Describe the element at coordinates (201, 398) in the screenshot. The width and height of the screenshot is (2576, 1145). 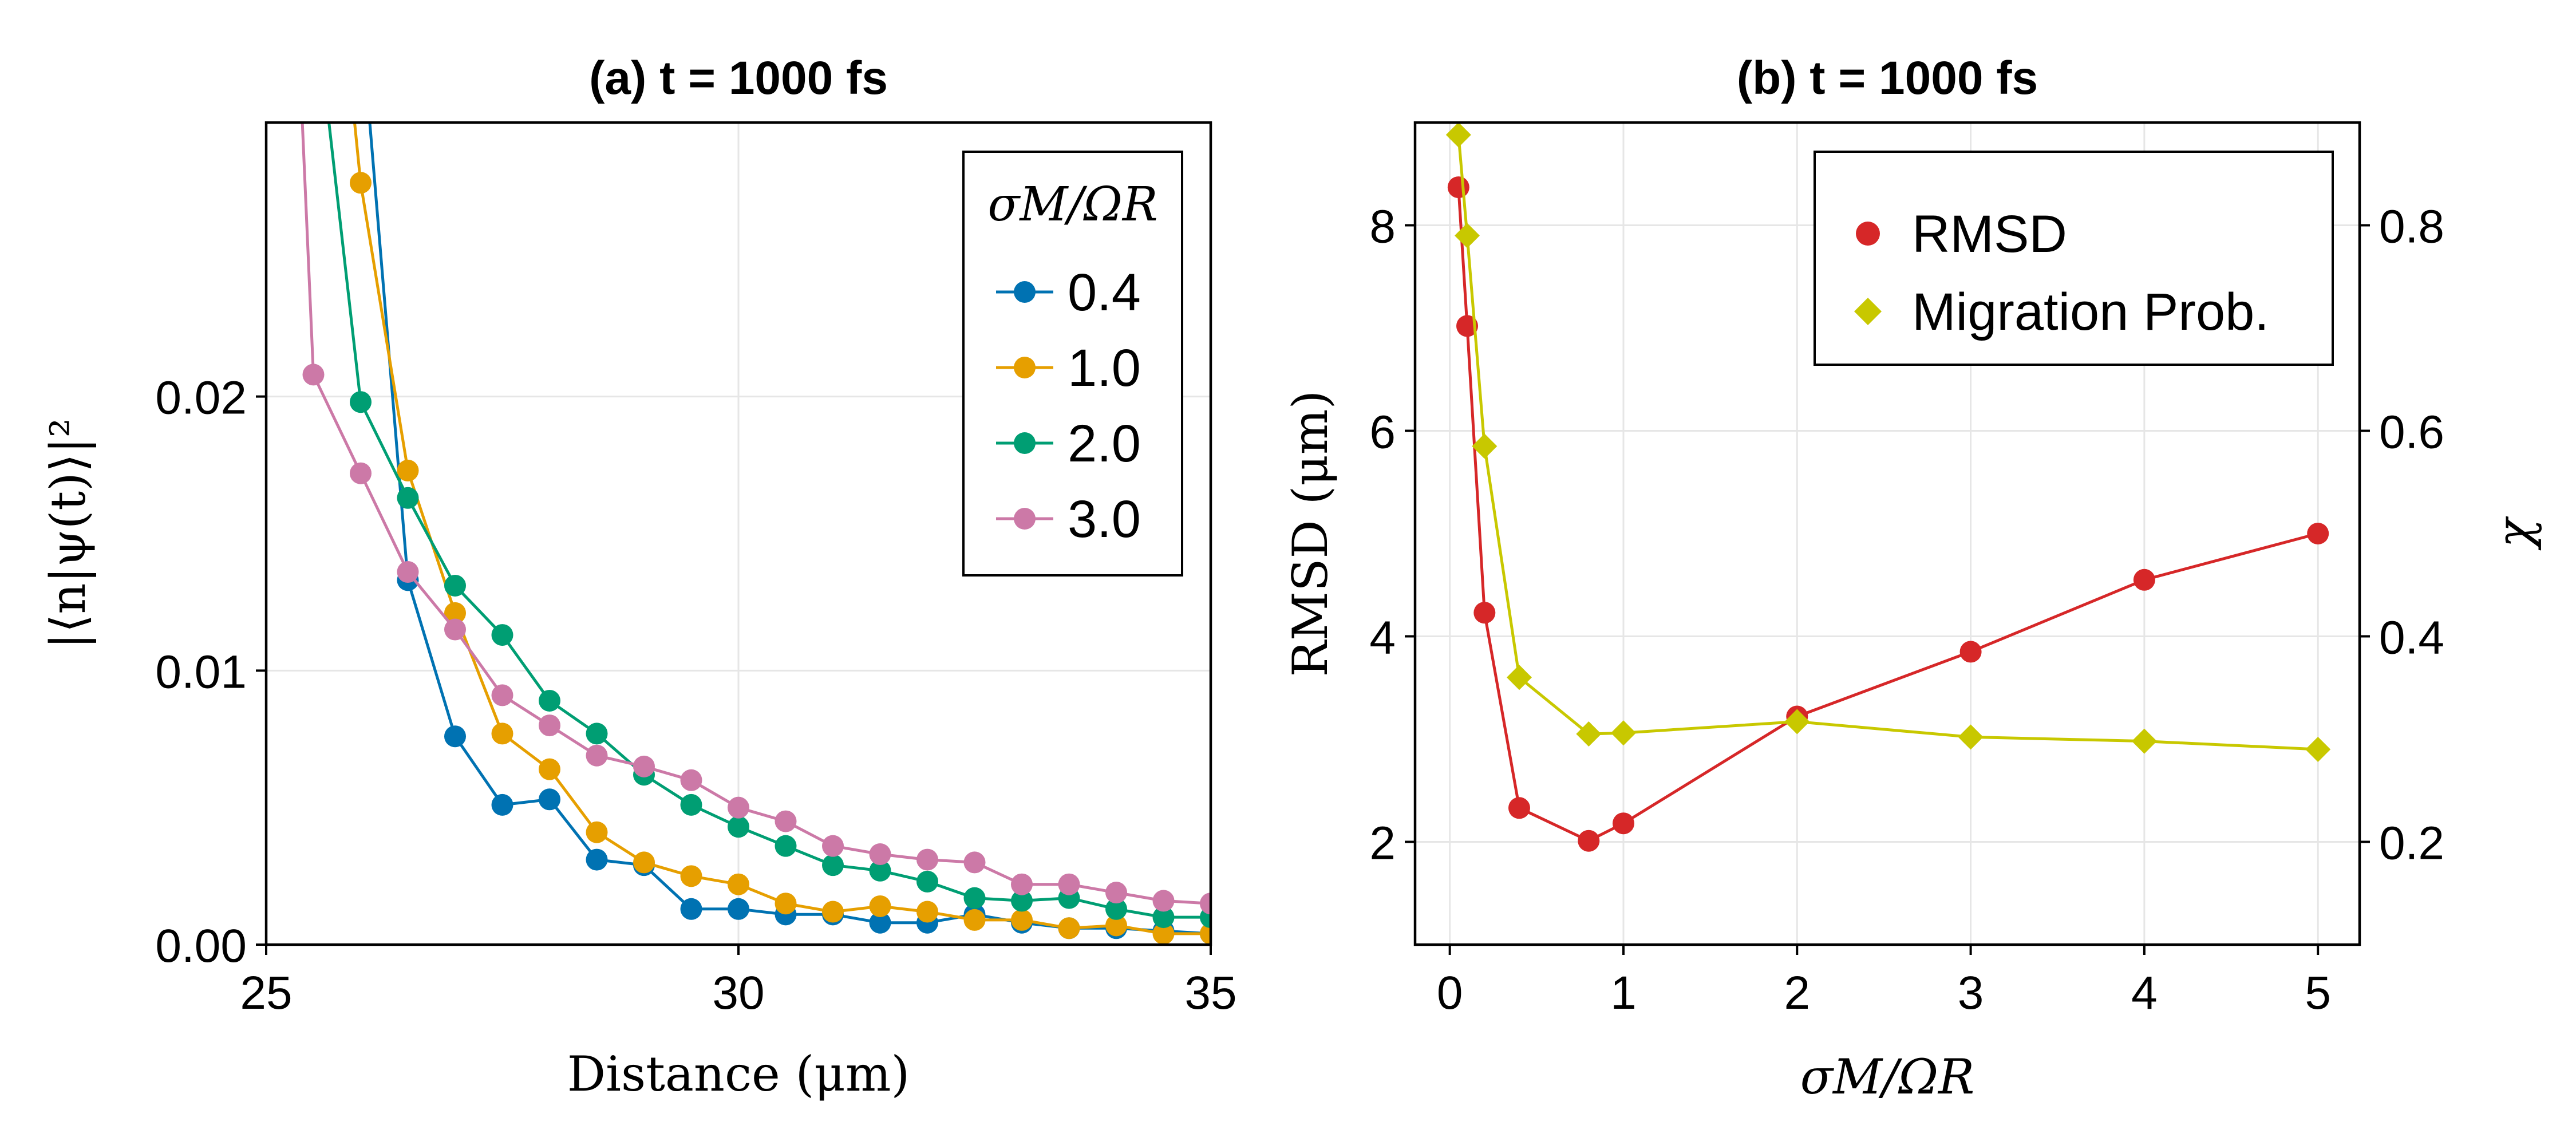
I see `y-tick-label: 0.02` at that location.